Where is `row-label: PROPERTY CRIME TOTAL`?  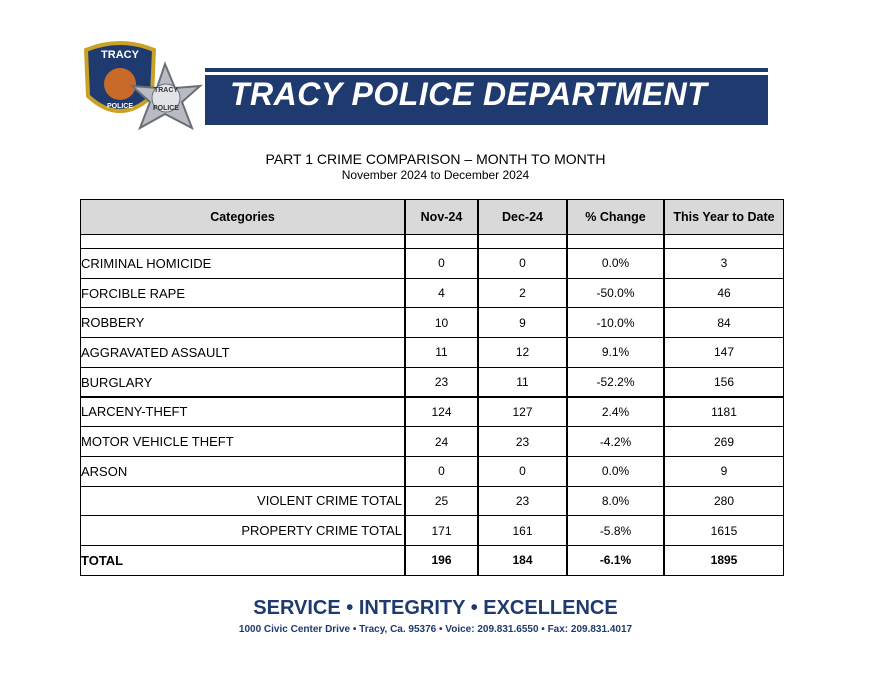 row-label: PROPERTY CRIME TOTAL is located at coordinates (242, 530).